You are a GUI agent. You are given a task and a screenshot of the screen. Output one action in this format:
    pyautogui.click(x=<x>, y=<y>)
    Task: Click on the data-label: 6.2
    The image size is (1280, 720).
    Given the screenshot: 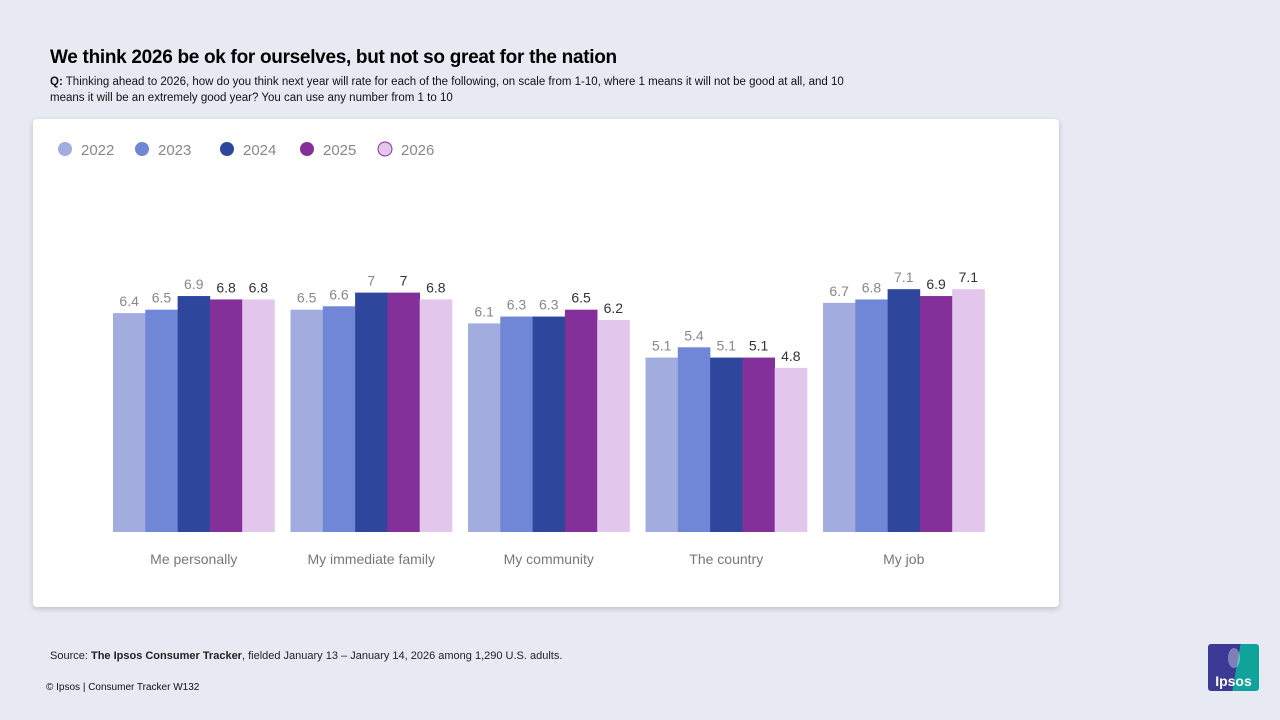 What is the action you would take?
    pyautogui.click(x=614, y=308)
    